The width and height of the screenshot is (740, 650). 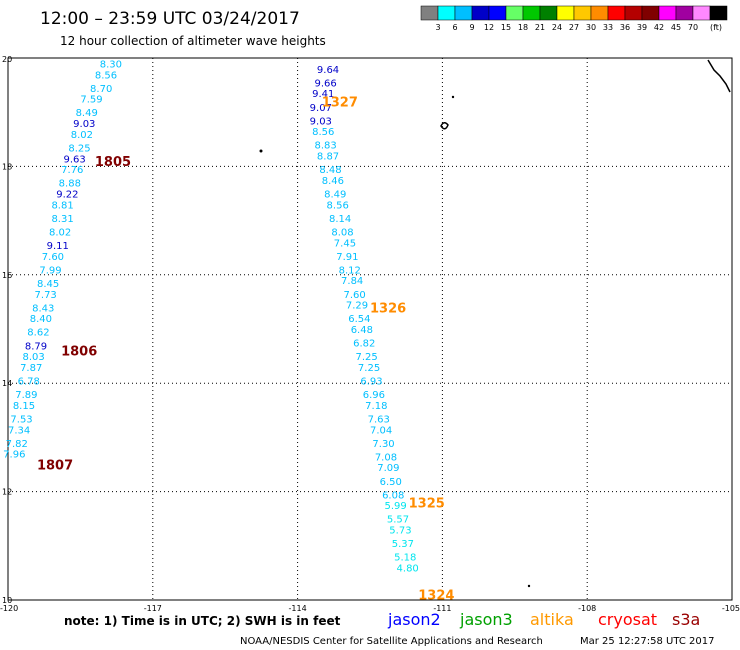 I want to click on satellite-legend-item: jason3, so click(x=486, y=619).